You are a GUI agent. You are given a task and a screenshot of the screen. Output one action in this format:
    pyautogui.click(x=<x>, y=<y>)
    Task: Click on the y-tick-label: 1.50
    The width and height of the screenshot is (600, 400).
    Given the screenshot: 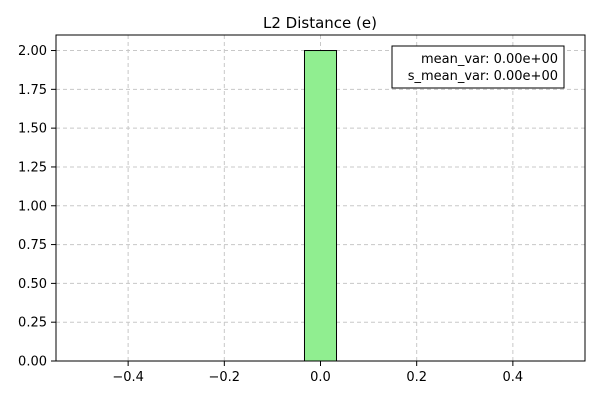 What is the action you would take?
    pyautogui.click(x=32, y=129)
    